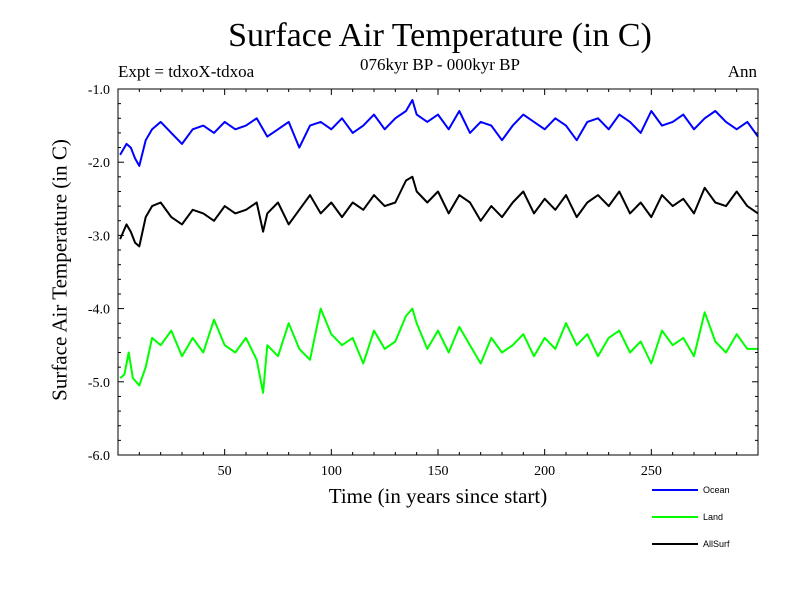 This screenshot has height=600, width=800. What do you see at coordinates (544, 471) in the screenshot?
I see `x-tick-label: 200` at bounding box center [544, 471].